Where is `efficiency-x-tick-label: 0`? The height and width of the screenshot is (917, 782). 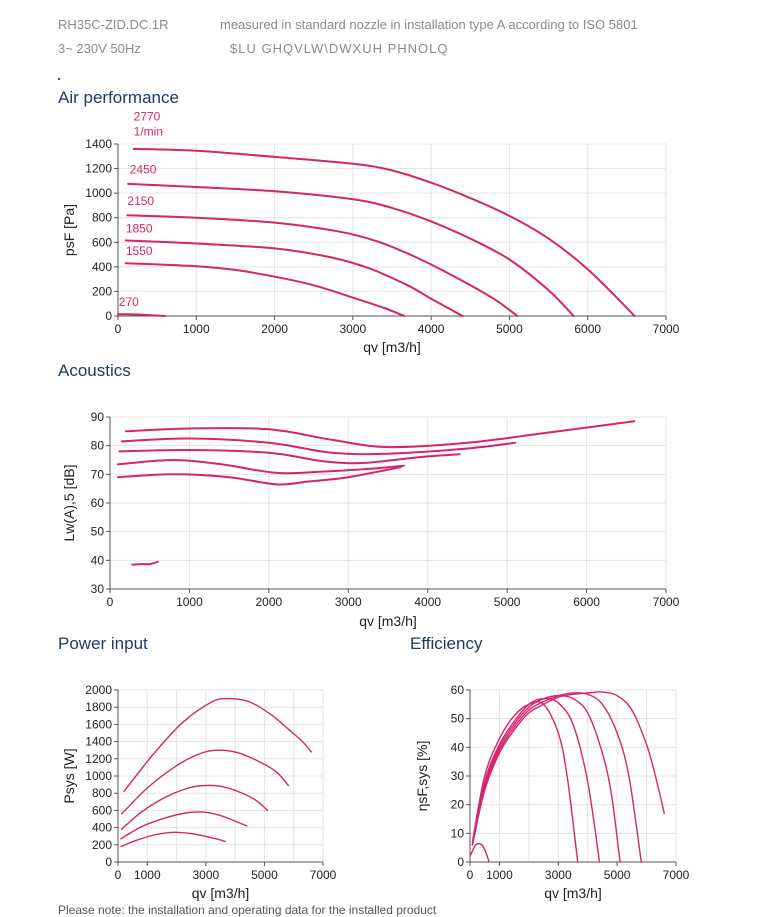
efficiency-x-tick-label: 0 is located at coordinates (470, 875).